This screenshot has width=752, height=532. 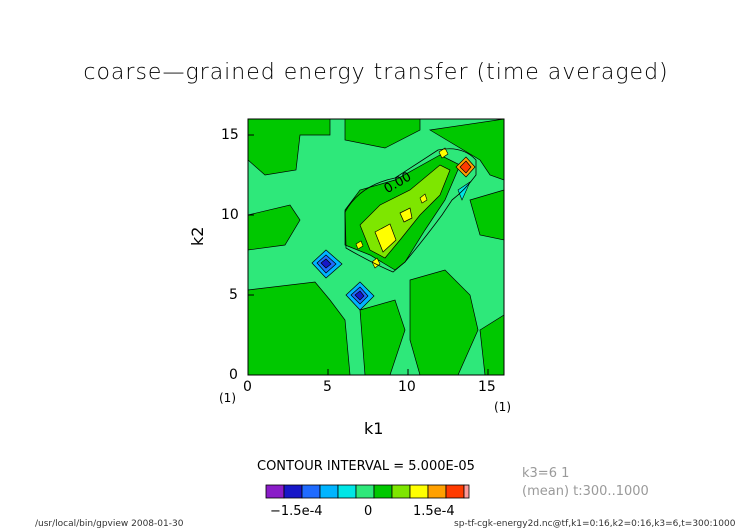 What do you see at coordinates (366, 466) in the screenshot?
I see `contour-interval-text: CONTOUR INTERVAL = 5.000E-05` at bounding box center [366, 466].